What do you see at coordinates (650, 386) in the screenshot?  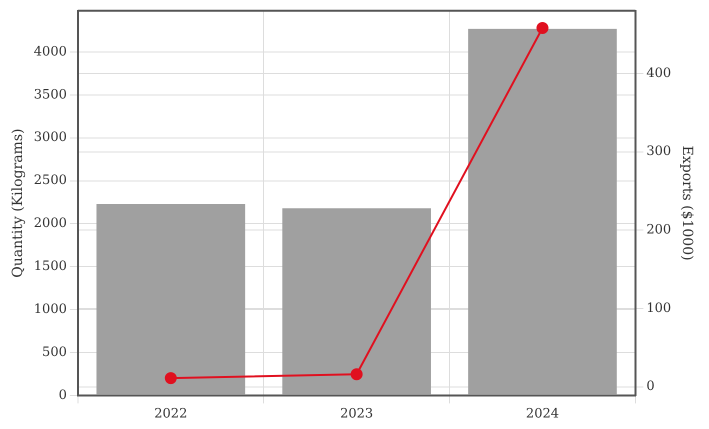 I see `y2-tick-label: 0` at bounding box center [650, 386].